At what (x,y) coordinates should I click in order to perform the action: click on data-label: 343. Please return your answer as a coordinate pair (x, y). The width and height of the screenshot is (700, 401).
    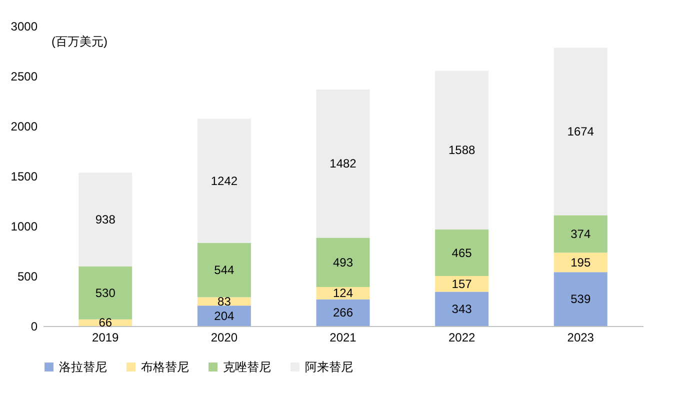
    Looking at the image, I should click on (462, 309).